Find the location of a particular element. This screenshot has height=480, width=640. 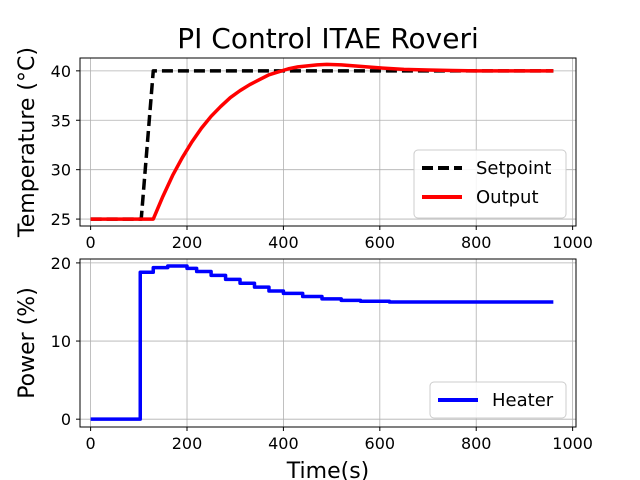

temperature-x-tick-label: 400 is located at coordinates (283, 242).